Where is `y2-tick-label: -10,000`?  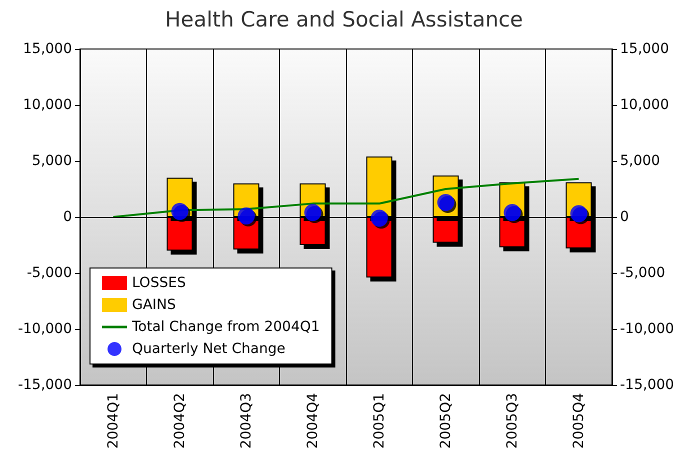 y2-tick-label: -10,000 is located at coordinates (647, 329).